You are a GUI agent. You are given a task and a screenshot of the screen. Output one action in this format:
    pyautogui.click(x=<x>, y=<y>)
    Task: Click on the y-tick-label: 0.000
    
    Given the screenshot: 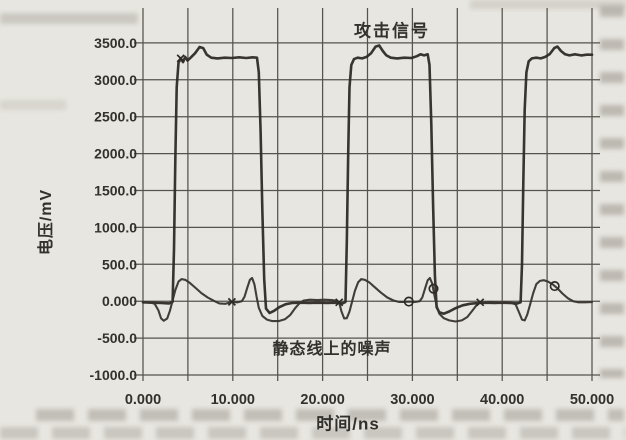 What is the action you would take?
    pyautogui.click(x=119, y=301)
    